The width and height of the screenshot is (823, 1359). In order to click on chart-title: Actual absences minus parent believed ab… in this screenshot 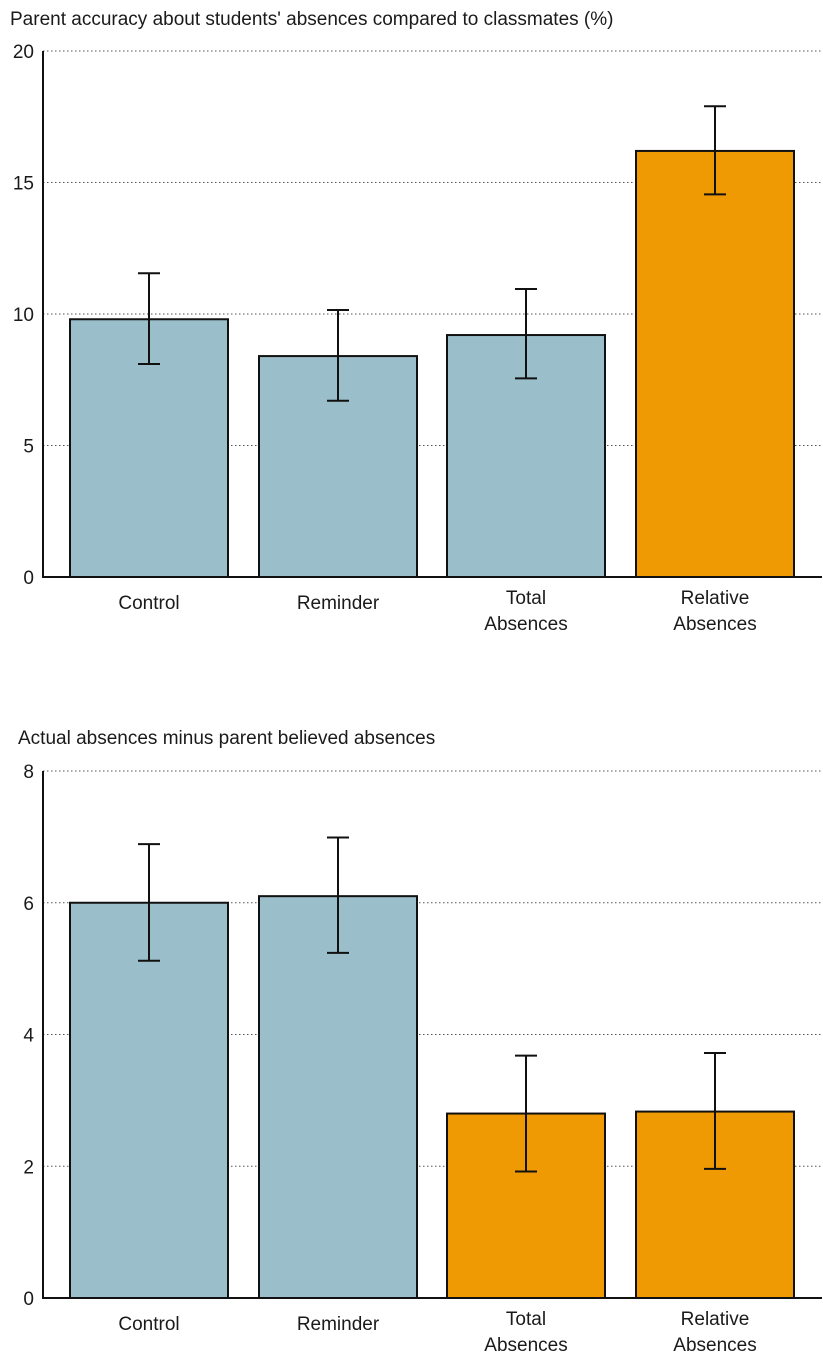, I will do `click(226, 738)`.